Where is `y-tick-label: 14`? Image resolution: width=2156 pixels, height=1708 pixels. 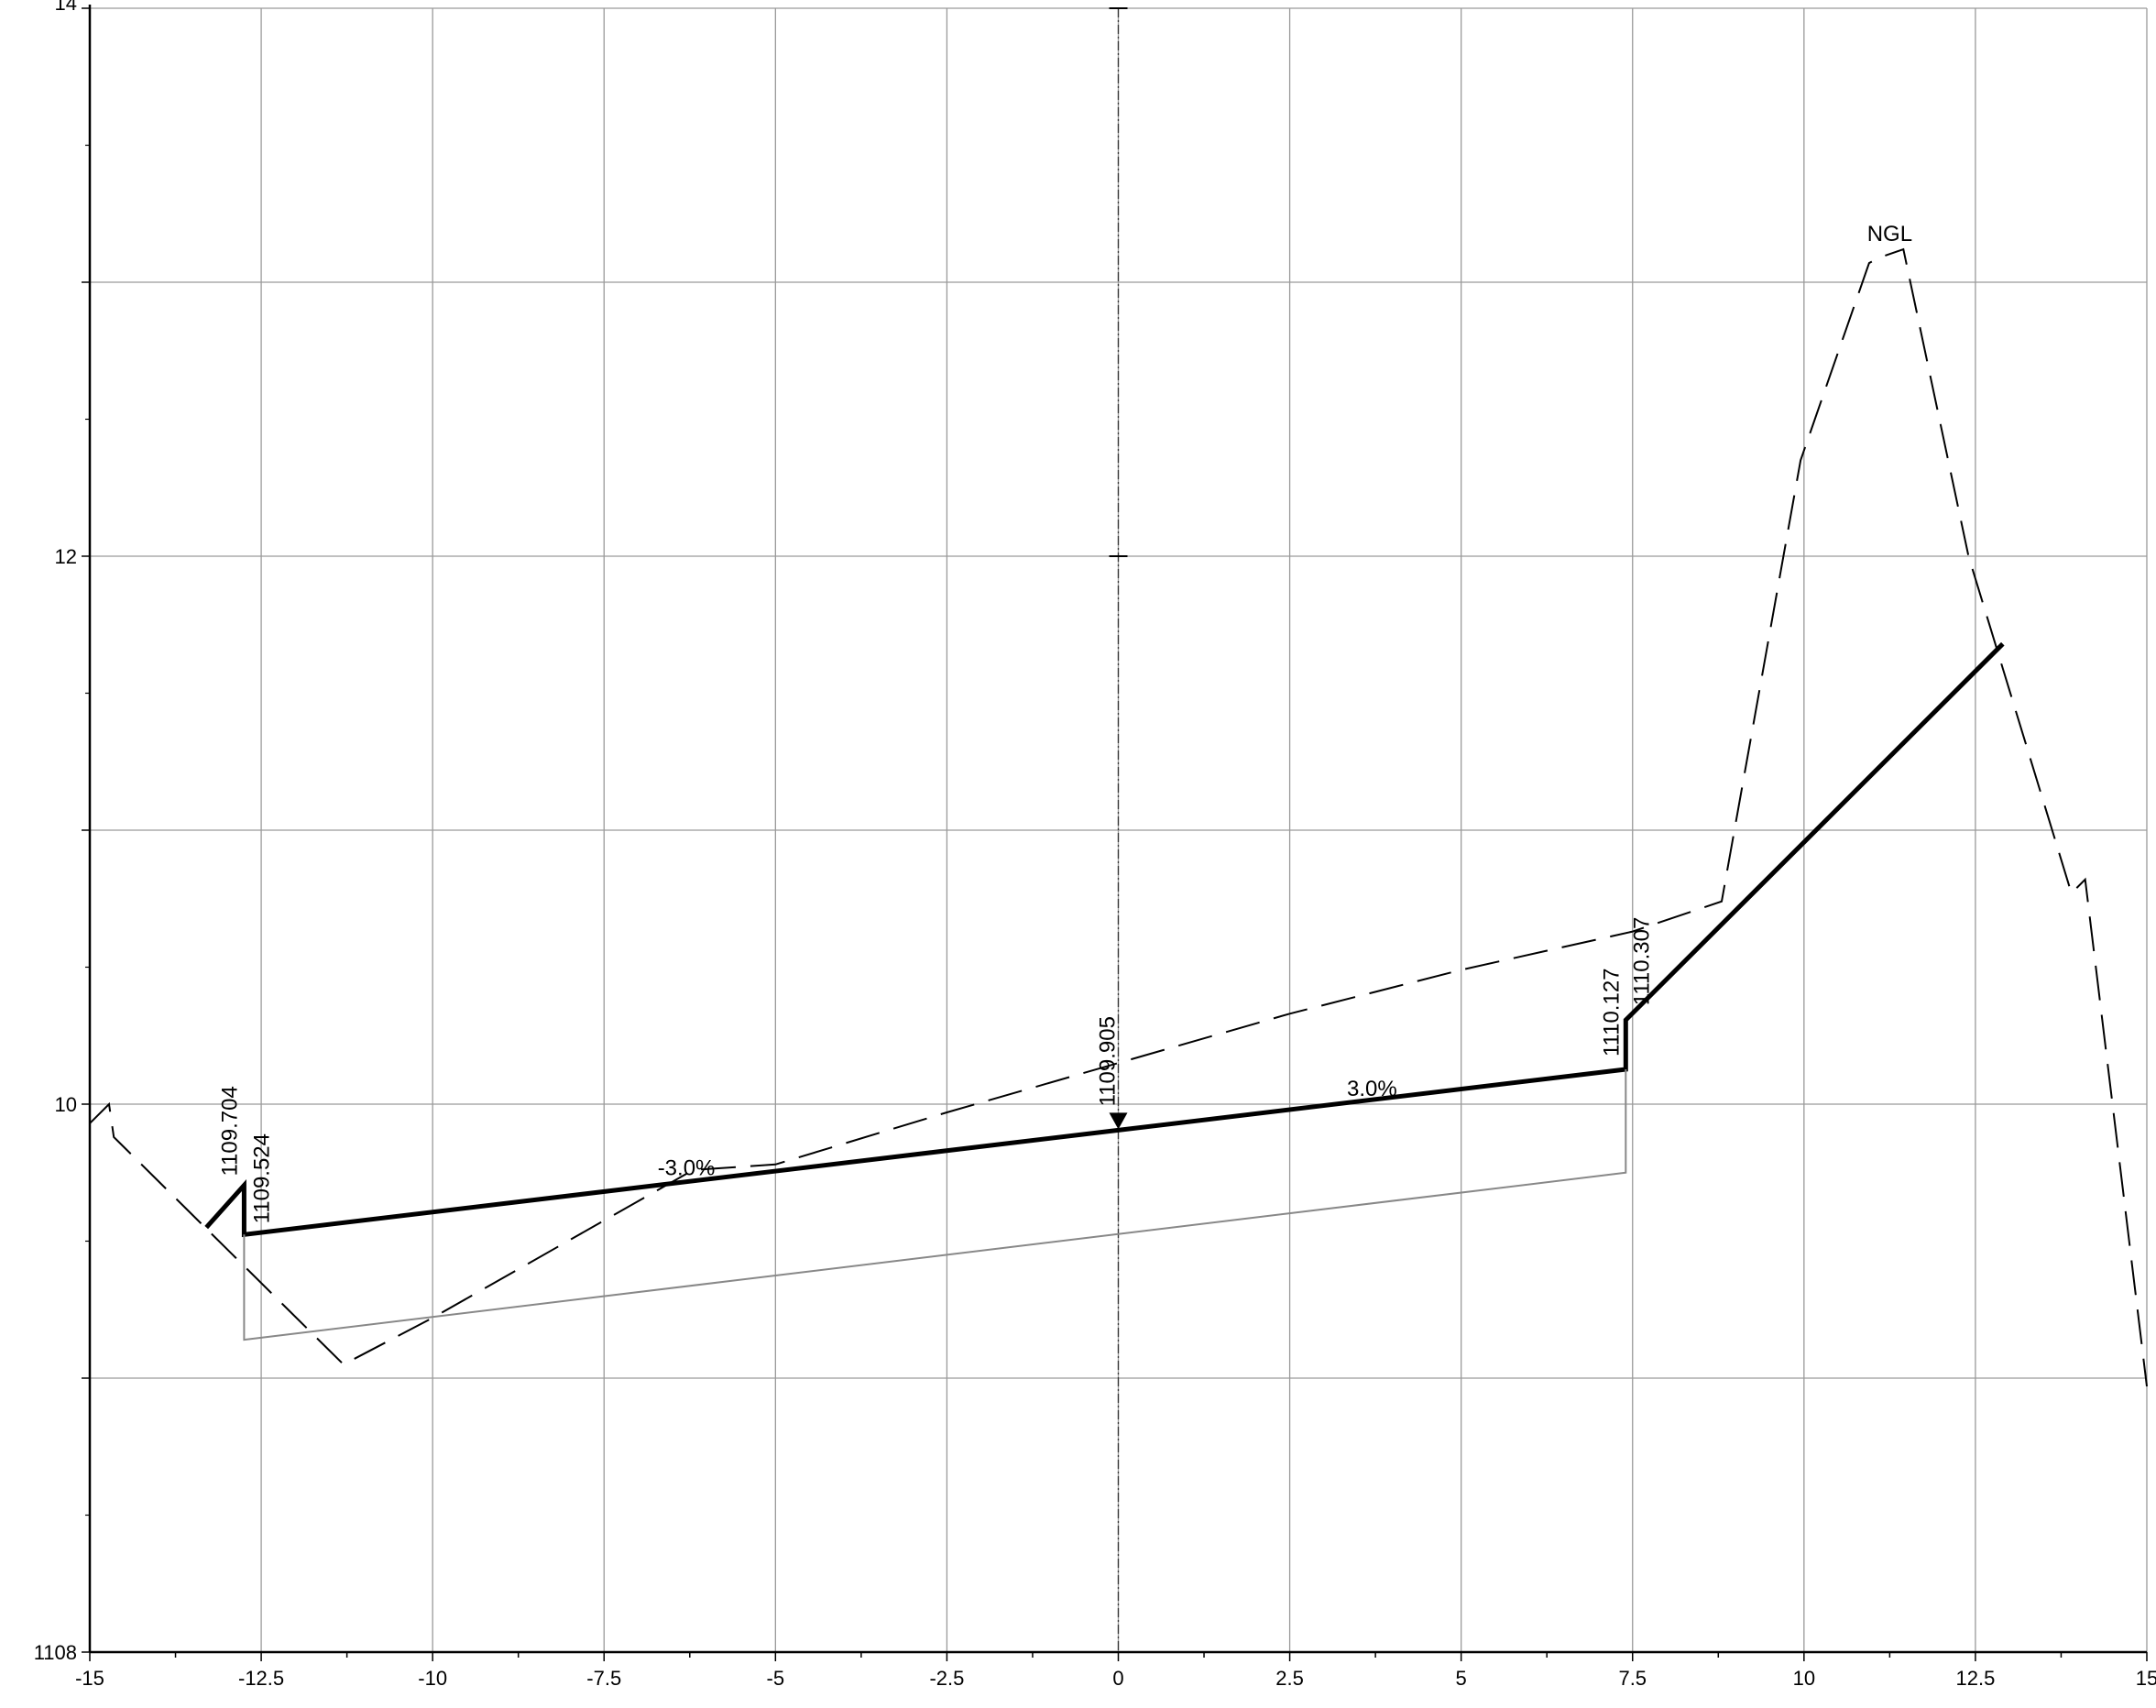
y-tick-label: 14 is located at coordinates (66, 7).